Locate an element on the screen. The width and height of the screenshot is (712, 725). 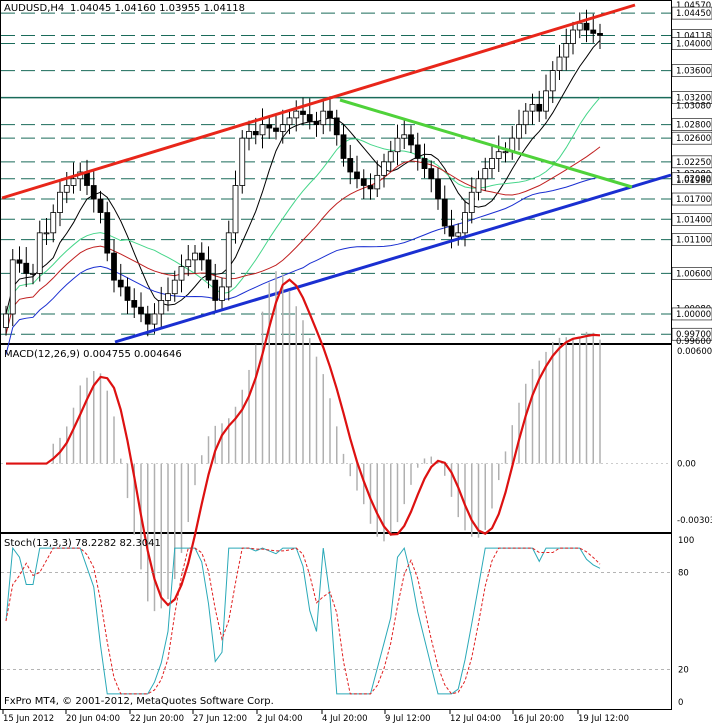
price-label: 1.04000 is located at coordinates (693, 45).